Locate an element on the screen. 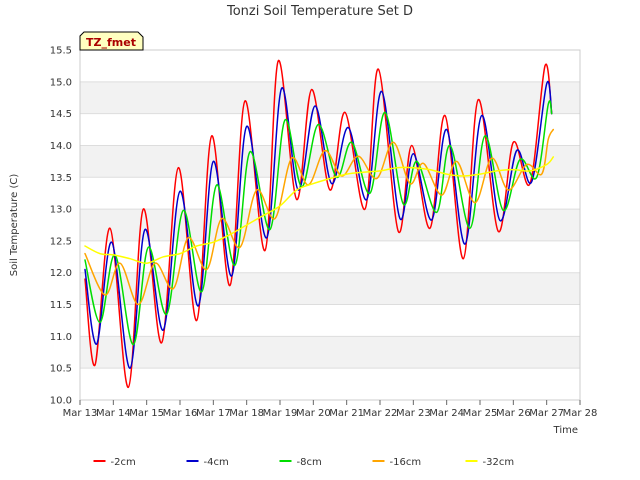  y-tick-label: 12.0 is located at coordinates (61, 273).